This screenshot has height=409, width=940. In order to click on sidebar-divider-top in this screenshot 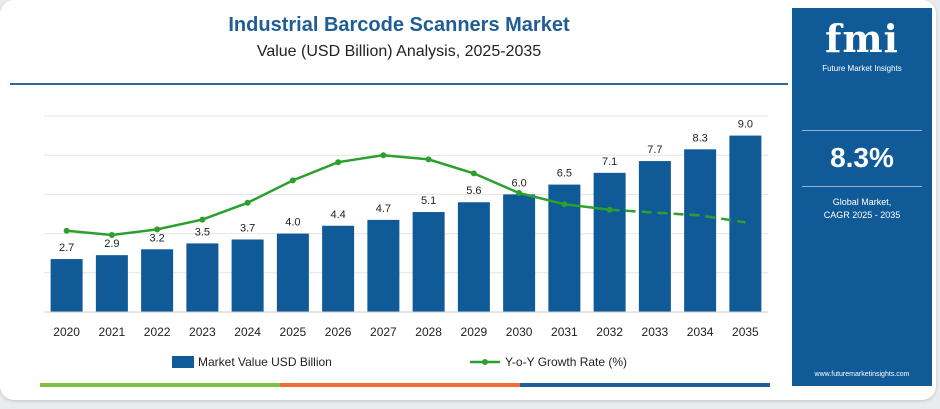, I will do `click(862, 130)`.